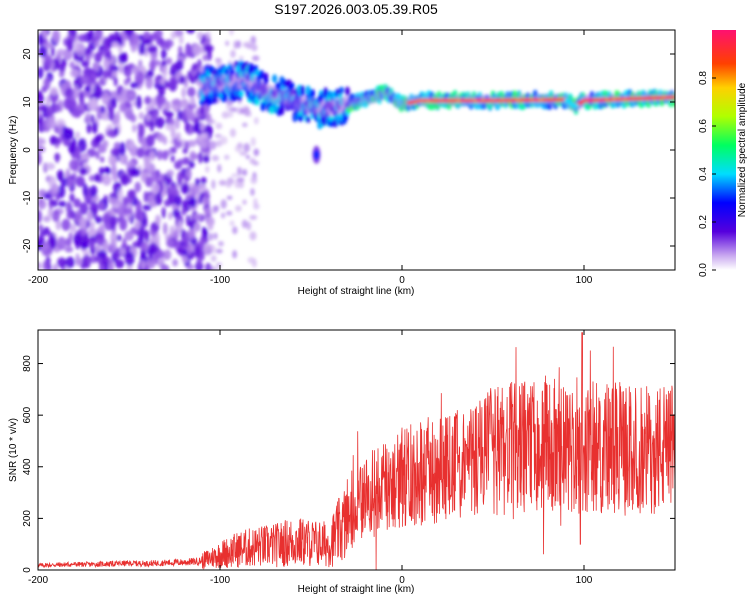 This screenshot has height=600, width=750. I want to click on colorbar-tick-label: 0.0, so click(703, 270).